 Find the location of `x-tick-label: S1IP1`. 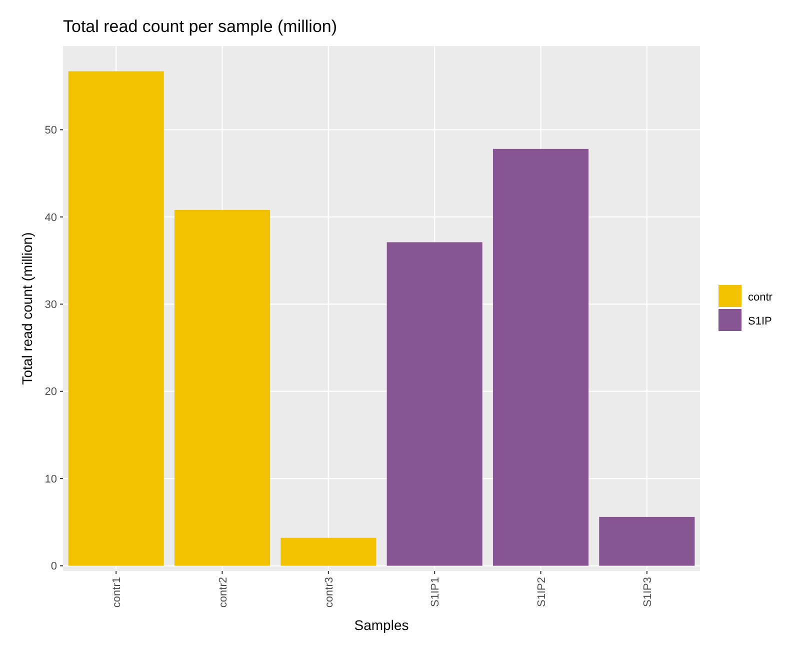

x-tick-label: S1IP1 is located at coordinates (436, 592).